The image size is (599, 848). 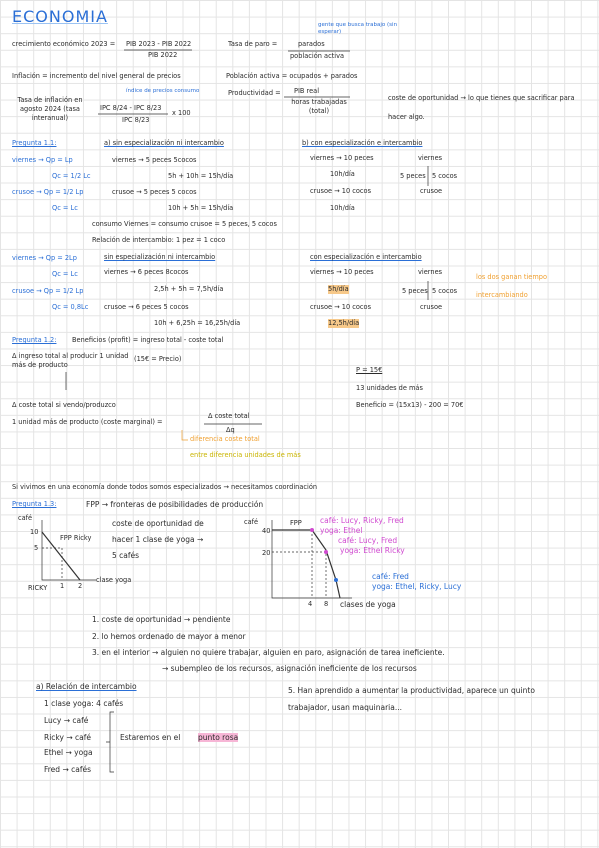 What do you see at coordinates (68, 752) in the screenshot?
I see `text: Ethel → yoga` at bounding box center [68, 752].